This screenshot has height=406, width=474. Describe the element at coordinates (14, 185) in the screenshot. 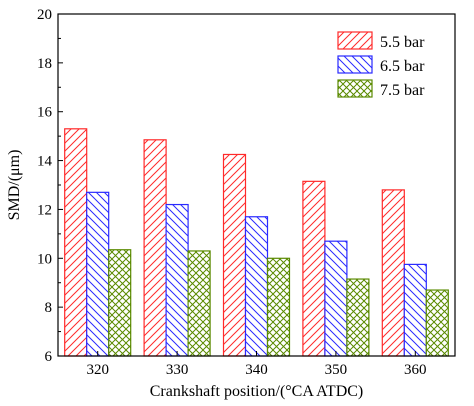

I see `y-axis-title: SMD/(μm)` at that location.